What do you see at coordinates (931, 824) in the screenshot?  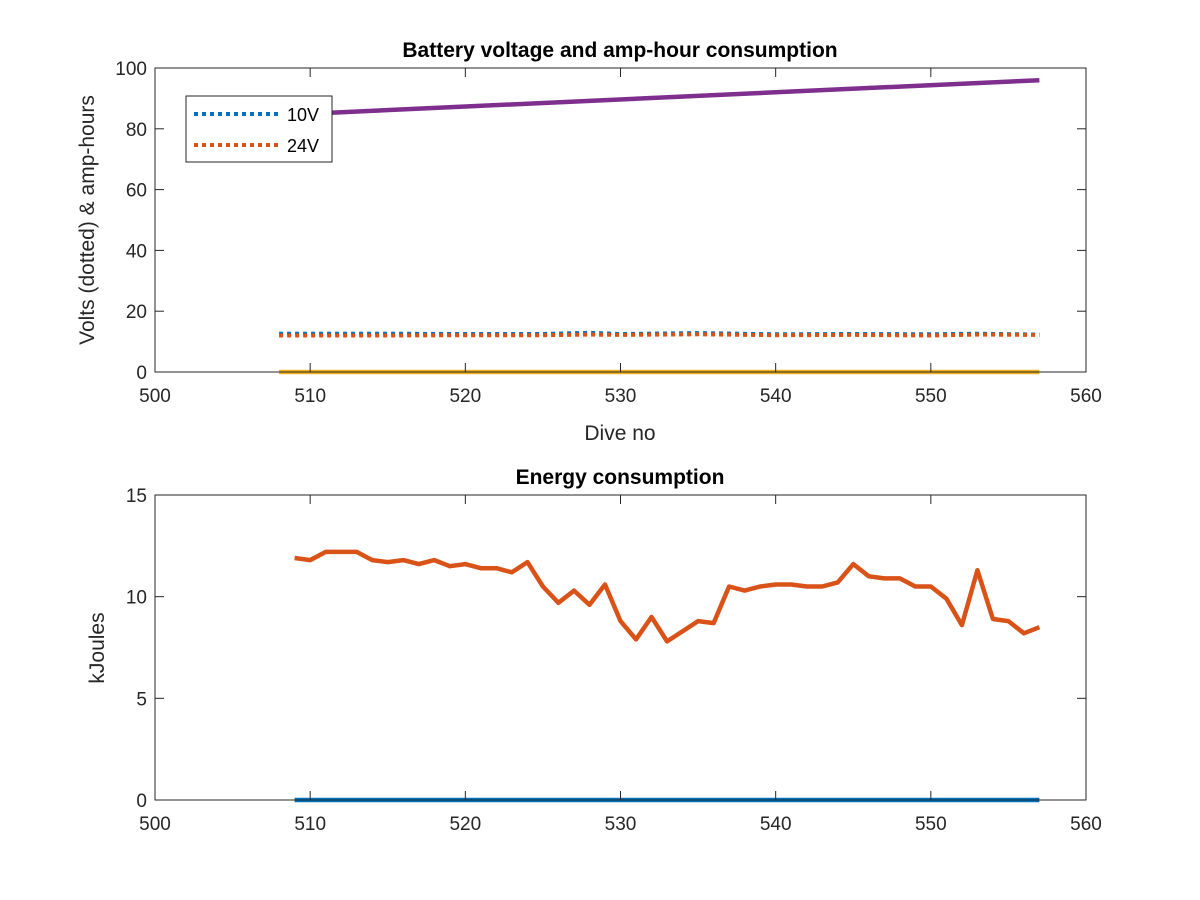 I see `chart2-xtick-label: 550` at bounding box center [931, 824].